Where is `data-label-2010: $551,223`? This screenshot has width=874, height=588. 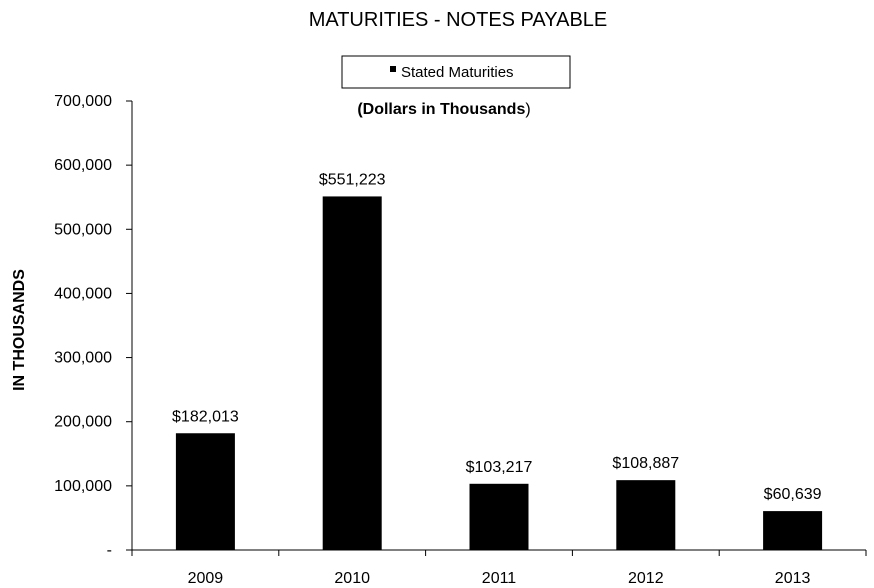 data-label-2010: $551,223 is located at coordinates (352, 179).